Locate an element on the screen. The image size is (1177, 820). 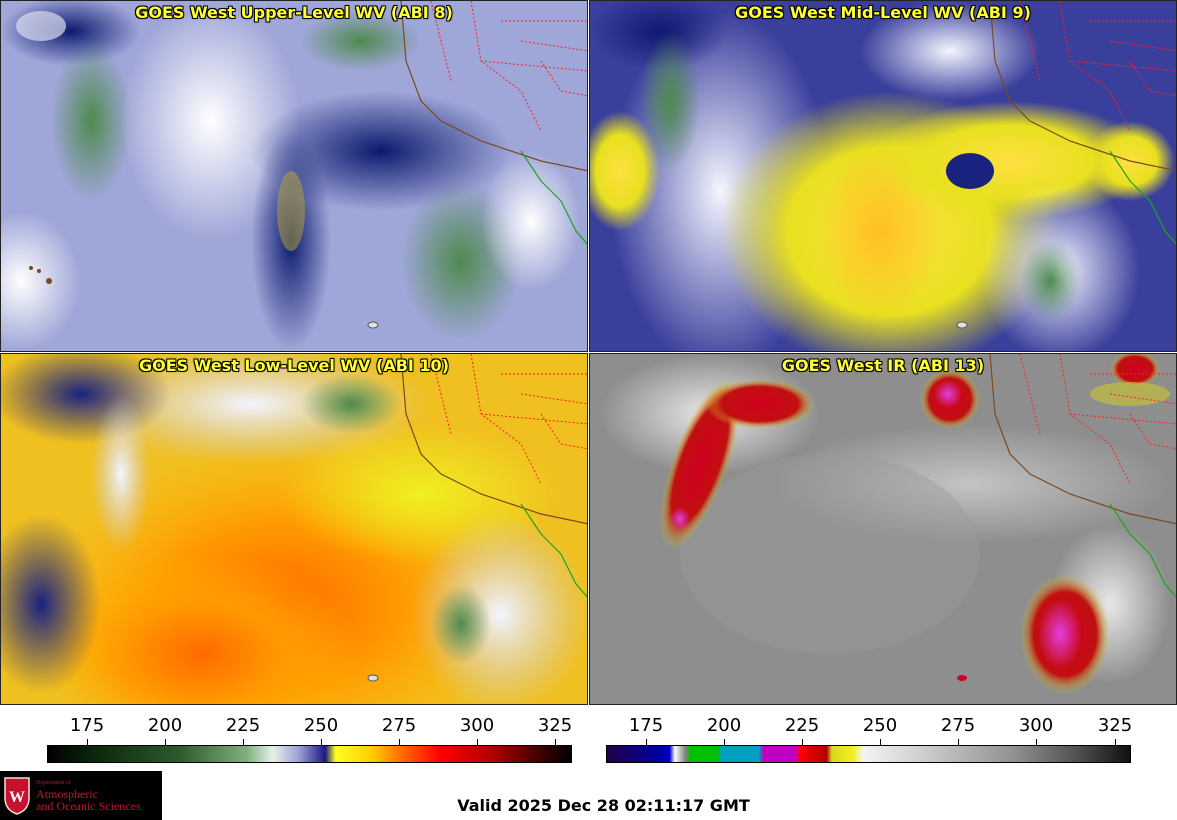
logo-atmospheric-text: Atmospheric is located at coordinates (67, 794).